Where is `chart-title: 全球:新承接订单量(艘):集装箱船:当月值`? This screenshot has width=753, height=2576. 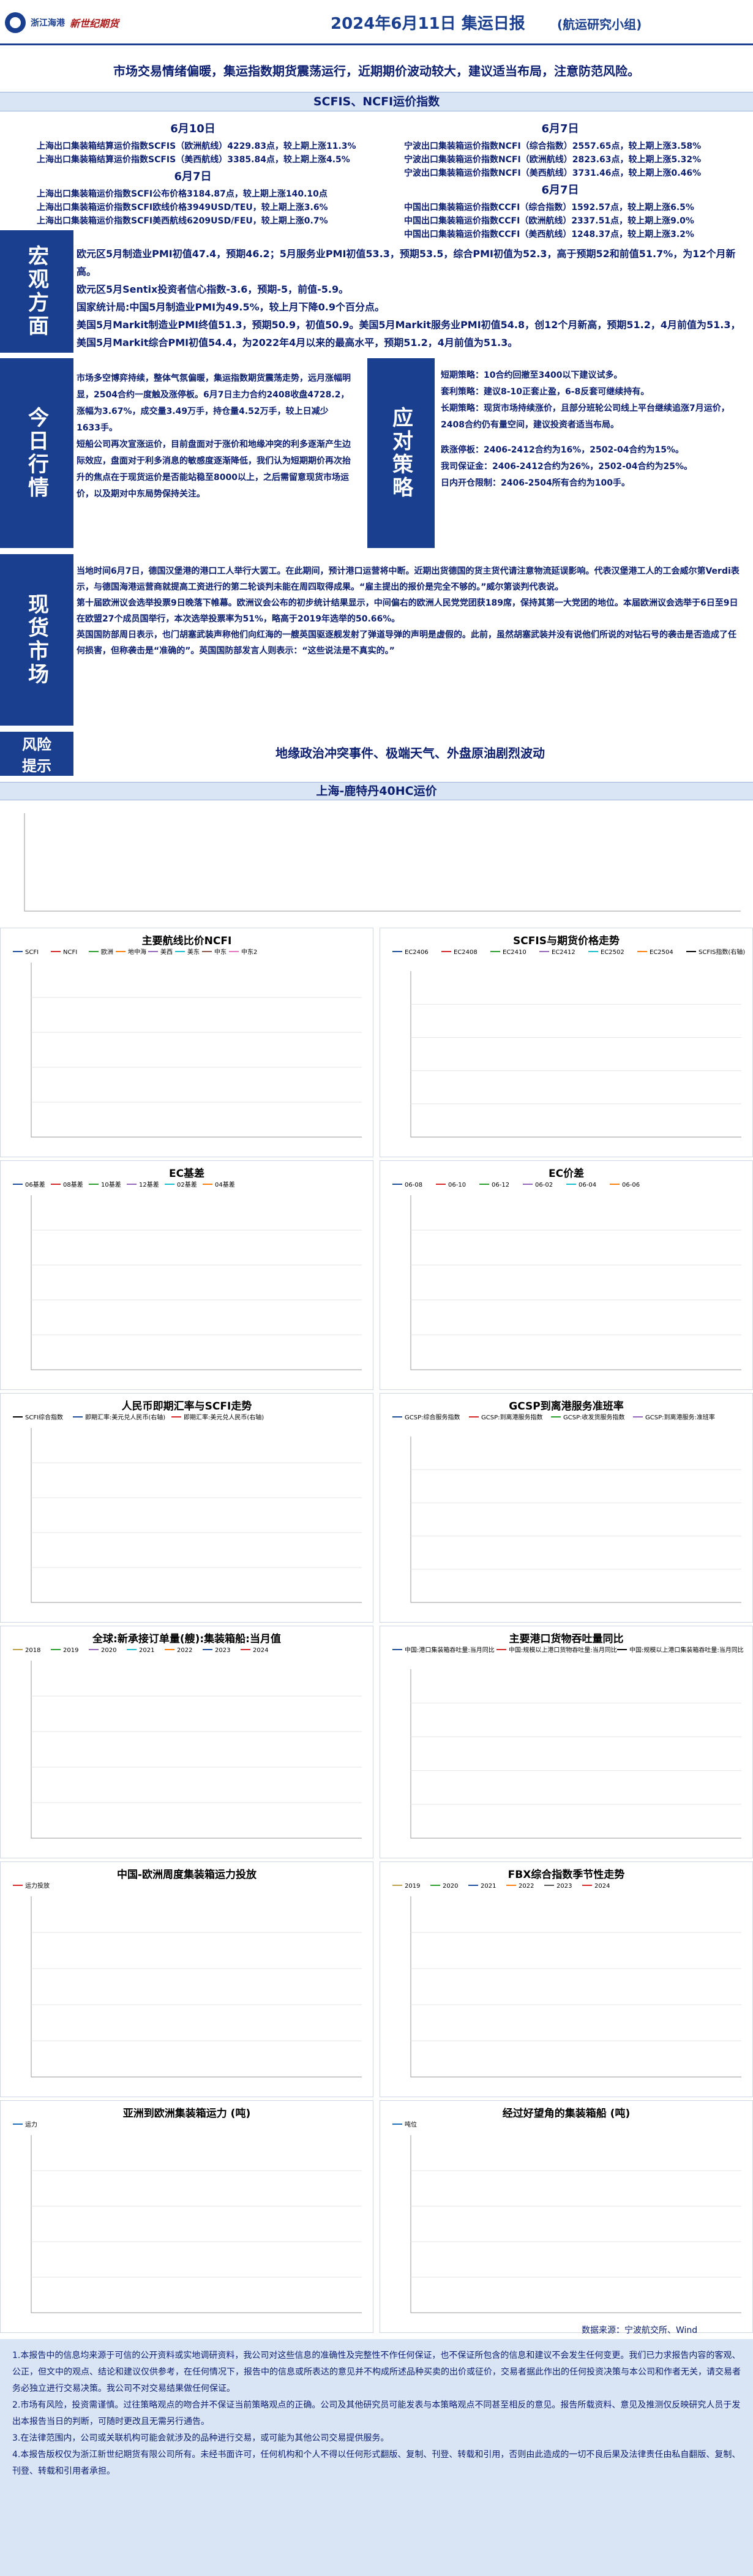
chart-title: 全球:新承接订单量(艘):集装箱船:当月值 is located at coordinates (186, 1639).